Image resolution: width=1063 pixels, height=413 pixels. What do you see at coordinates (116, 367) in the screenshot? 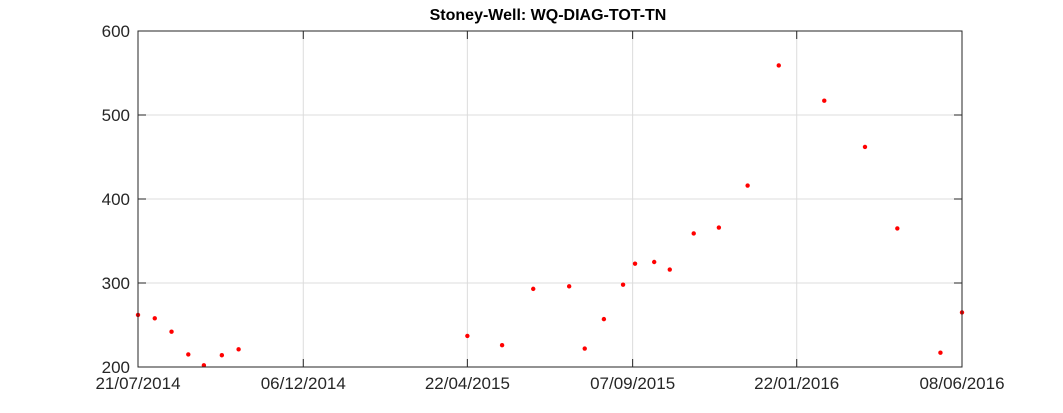
I see `y-tick-label: 200` at bounding box center [116, 367].